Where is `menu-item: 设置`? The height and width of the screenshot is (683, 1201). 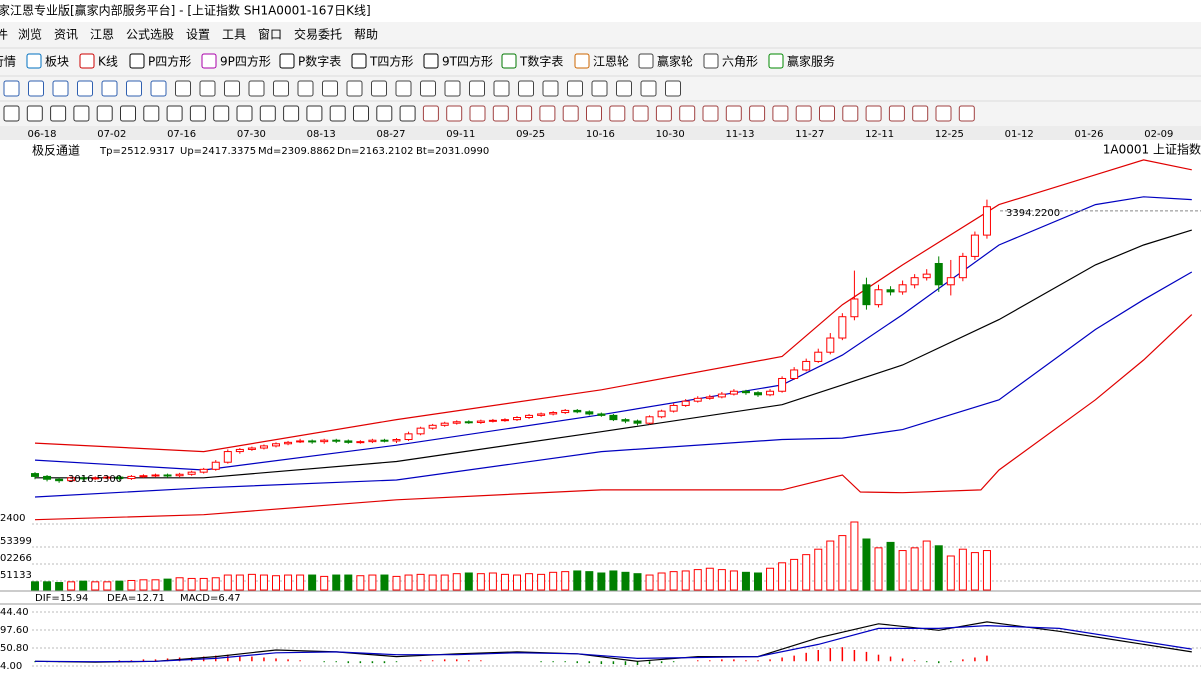 menu-item: 设置 is located at coordinates (198, 35).